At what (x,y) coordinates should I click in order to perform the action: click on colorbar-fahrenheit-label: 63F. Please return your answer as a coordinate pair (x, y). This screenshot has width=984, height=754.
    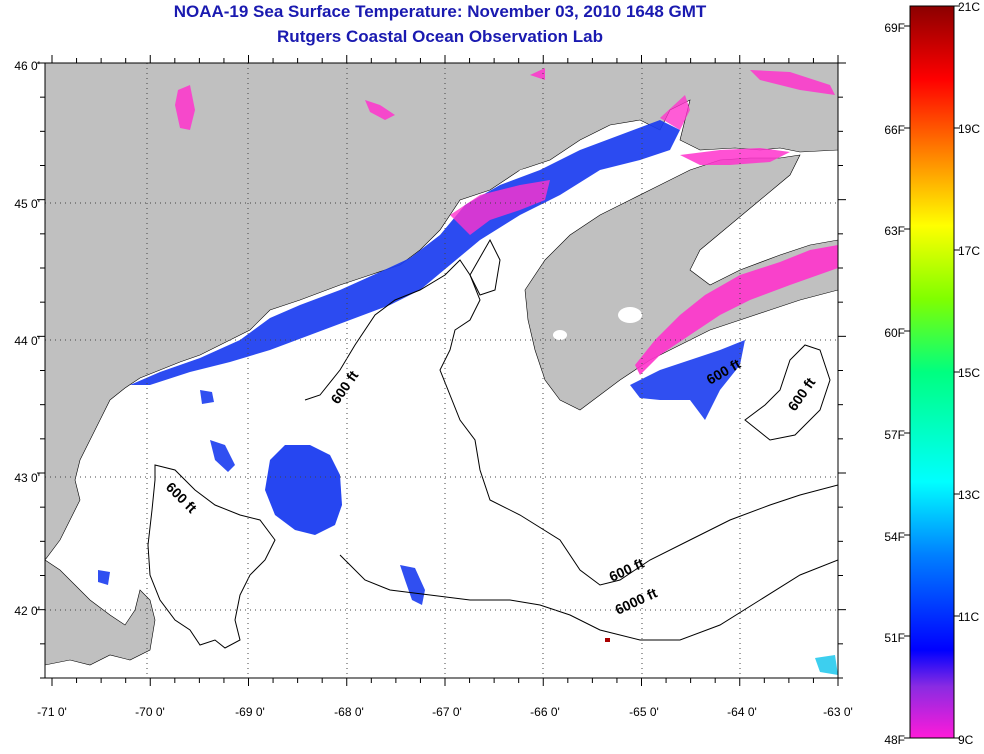
    Looking at the image, I should click on (894, 231).